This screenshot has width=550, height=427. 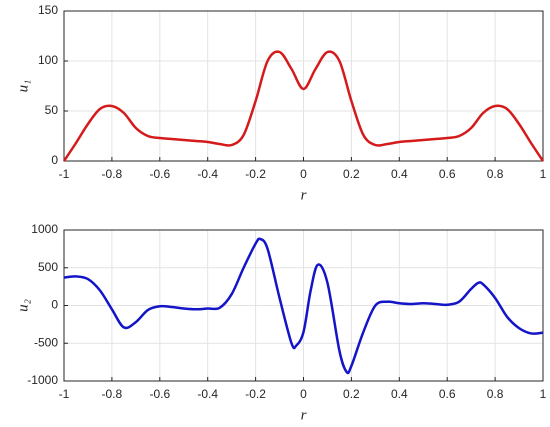 What do you see at coordinates (42, 380) in the screenshot?
I see `y-tick-label: -1000` at bounding box center [42, 380].